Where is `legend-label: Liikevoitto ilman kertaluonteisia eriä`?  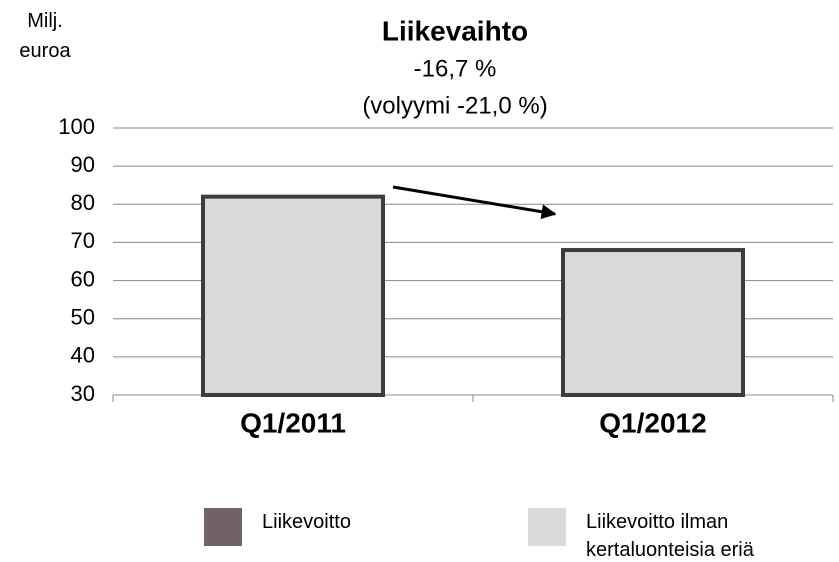
legend-label: Liikevoitto ilman kertaluonteisia eriä is located at coordinates (670, 536).